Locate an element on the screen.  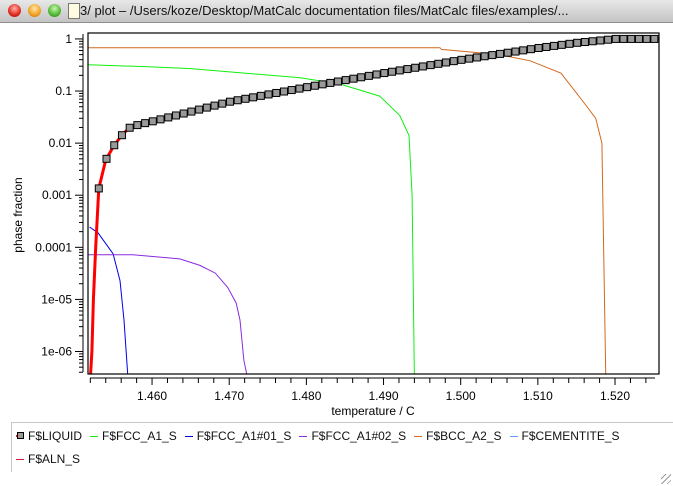
y-tick-label: 1e-05 is located at coordinates (56, 299).